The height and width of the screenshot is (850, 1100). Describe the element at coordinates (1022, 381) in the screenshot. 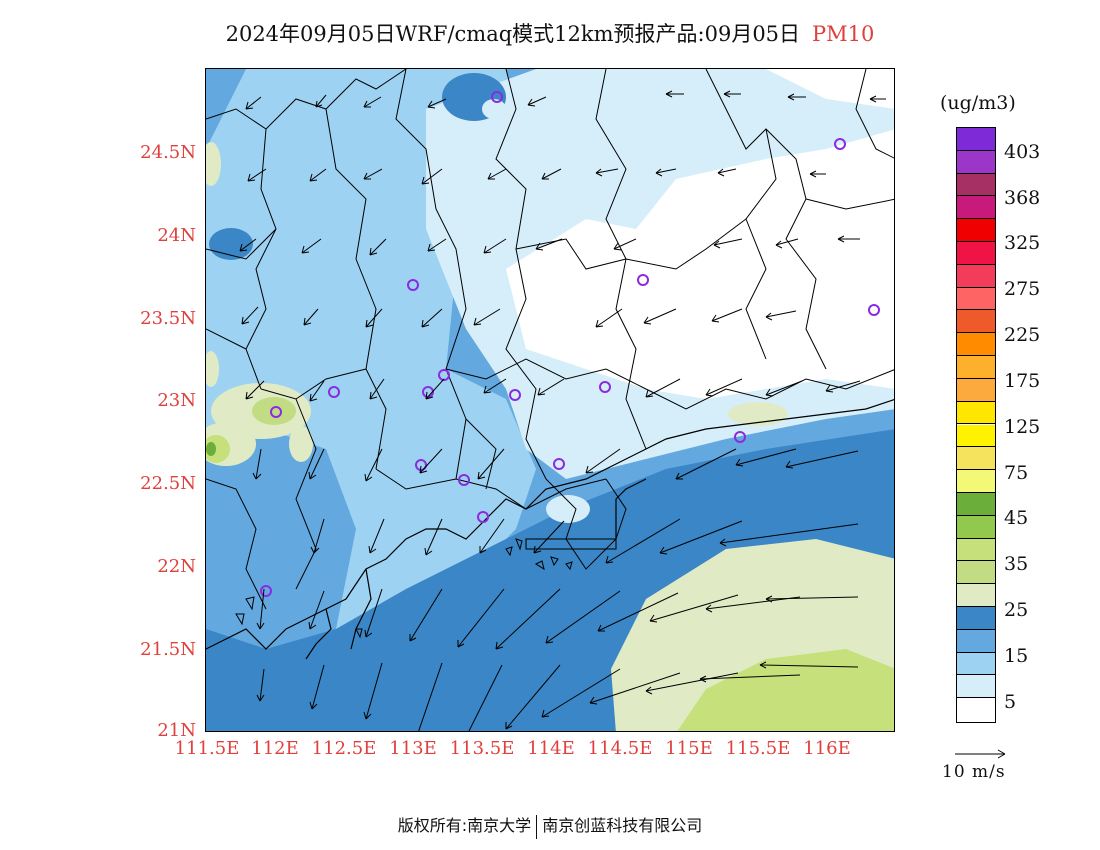

I see `colorbar-label-175: 175` at that location.